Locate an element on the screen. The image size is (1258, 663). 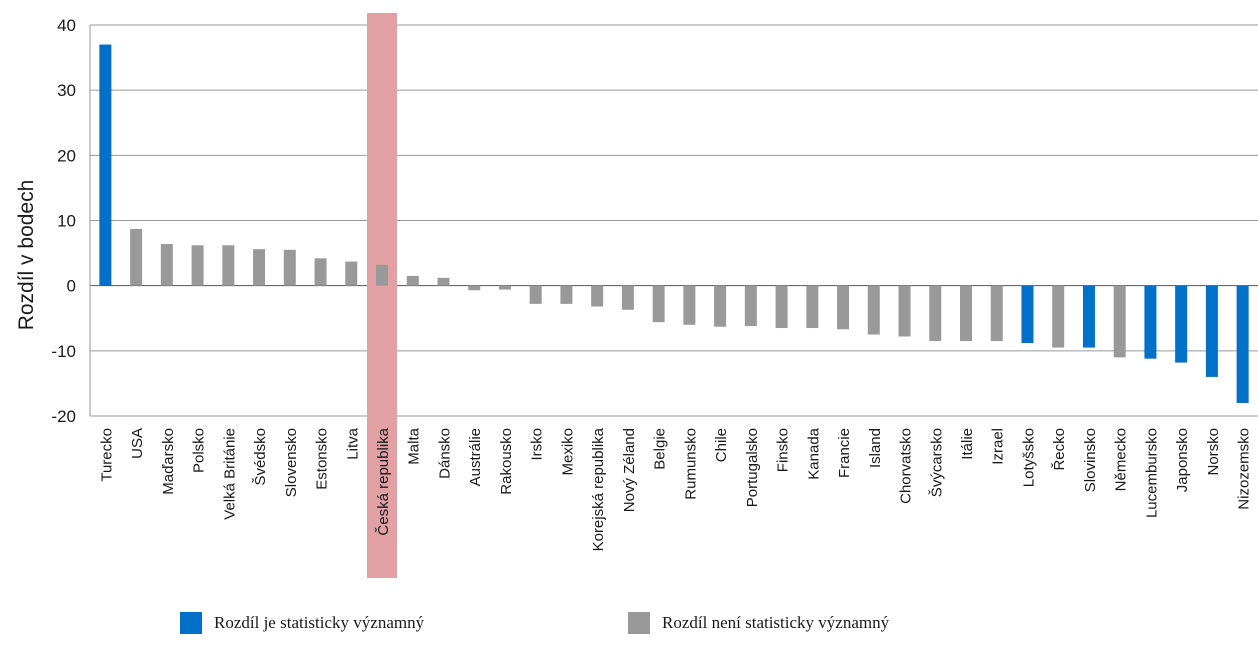
legend-label-significant: Rozdíl je statisticky významný is located at coordinates (319, 622).